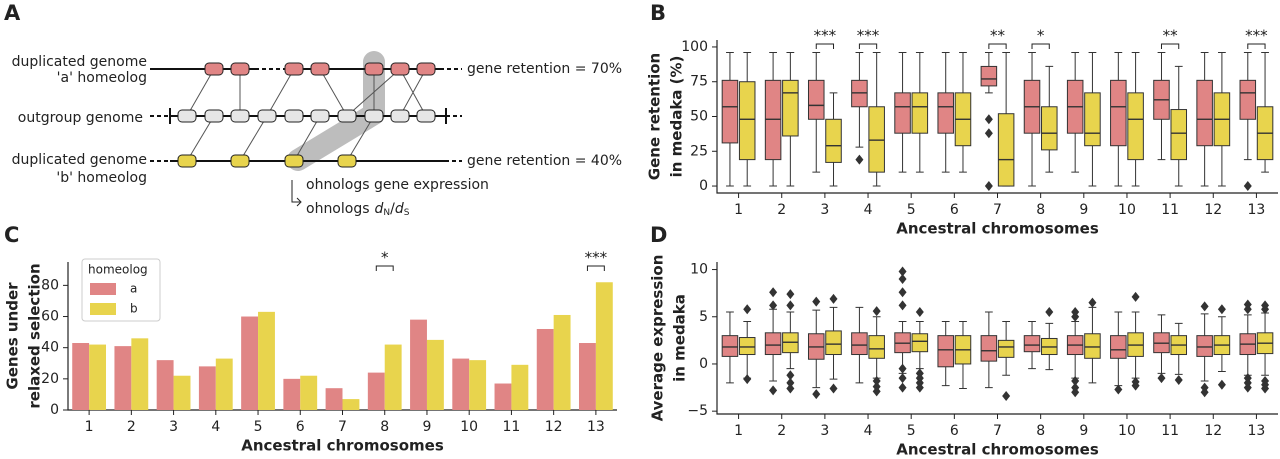 This screenshot has width=1280, height=459. What do you see at coordinates (1083, 210) in the screenshot?
I see `x-tick-label: 9` at bounding box center [1083, 210].